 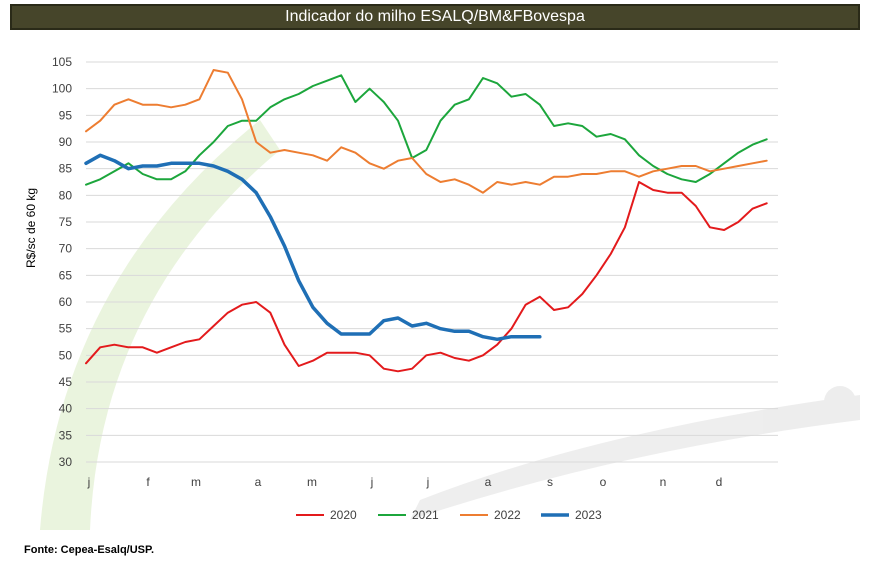 I want to click on y-tick-label: 45, so click(x=66, y=382).